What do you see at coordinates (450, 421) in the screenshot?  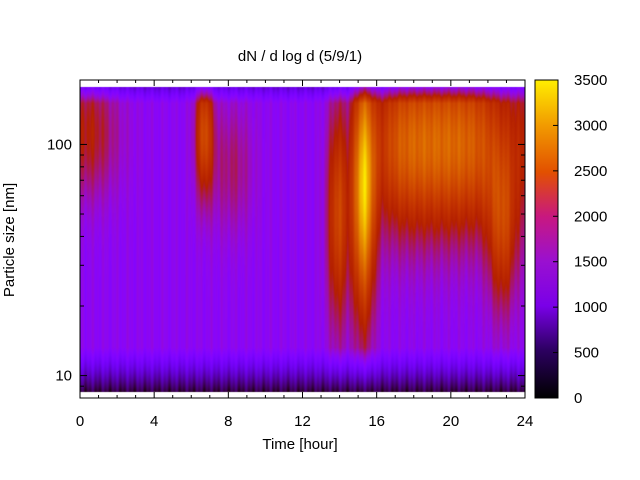 I see `x-tick-label: 20` at bounding box center [450, 421].